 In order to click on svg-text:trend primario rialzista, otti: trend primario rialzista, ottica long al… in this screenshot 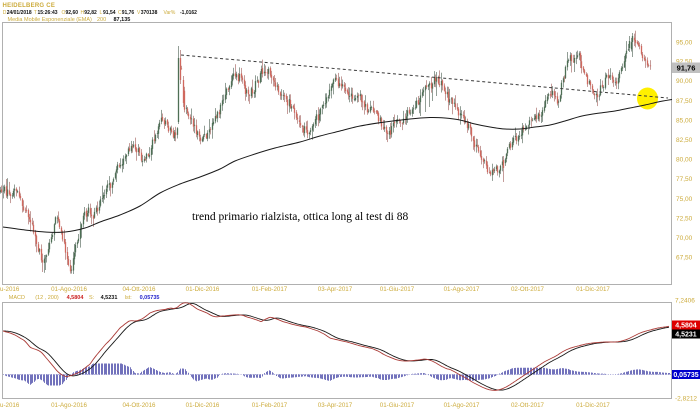, I will do `click(300, 217)`.